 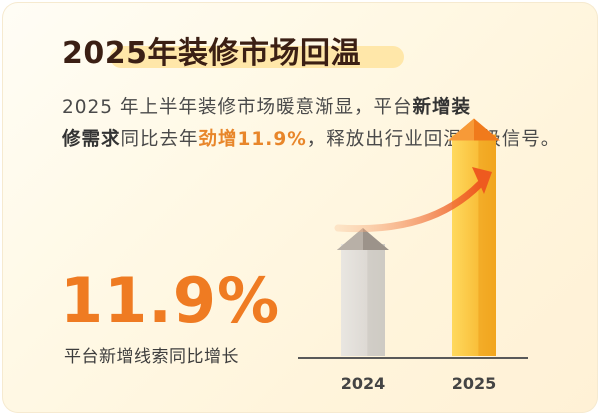 I want to click on para-text-2: 同比去年, so click(x=159, y=139).